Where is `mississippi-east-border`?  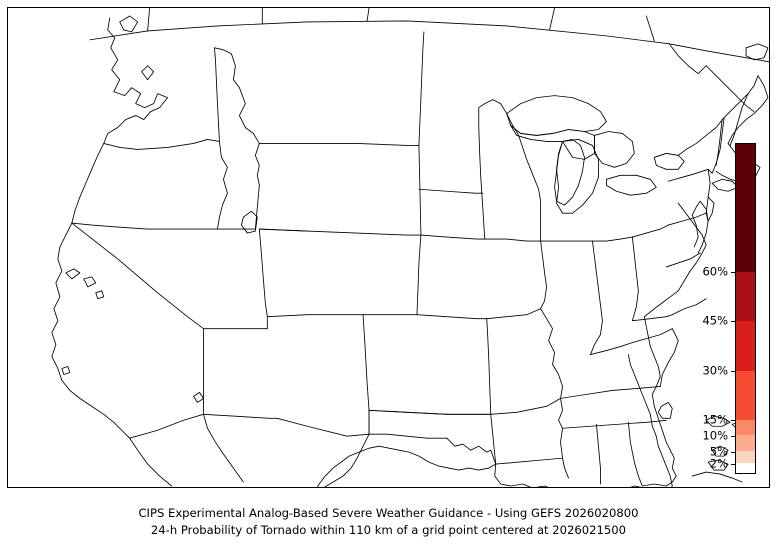 mississippi-east-border is located at coordinates (565, 468).